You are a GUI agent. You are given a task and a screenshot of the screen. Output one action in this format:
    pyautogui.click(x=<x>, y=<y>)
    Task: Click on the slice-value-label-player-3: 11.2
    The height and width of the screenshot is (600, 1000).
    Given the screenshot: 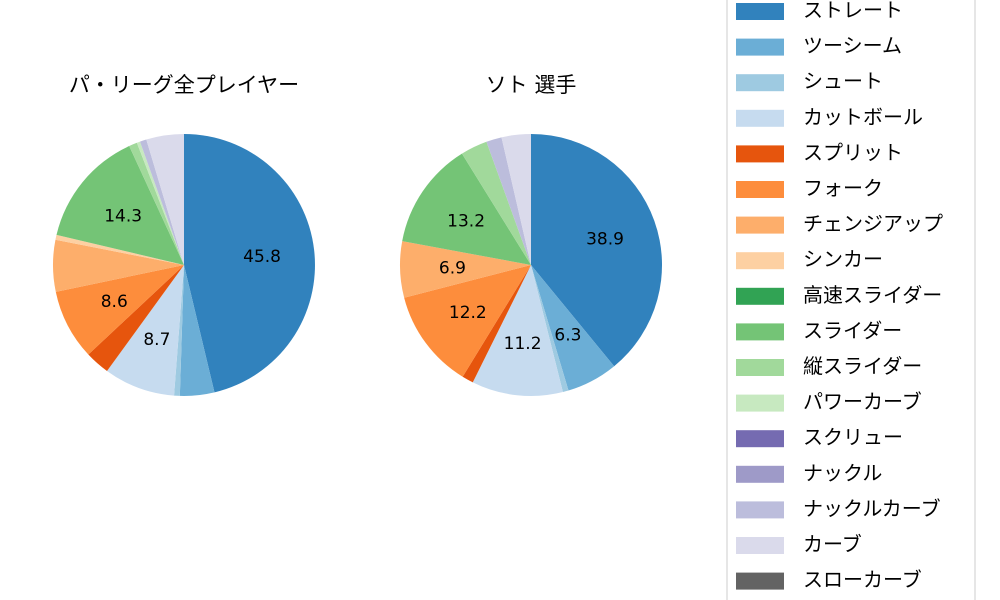 What is the action you would take?
    pyautogui.click(x=523, y=344)
    